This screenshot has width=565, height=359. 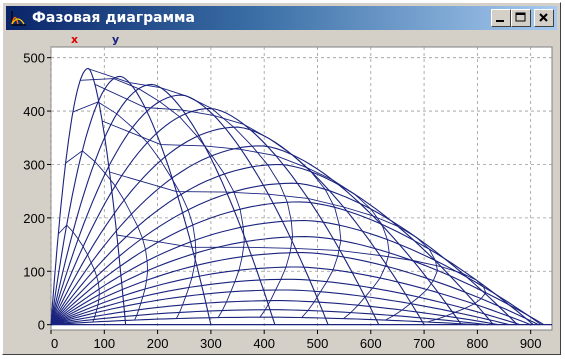 I want to click on minimize-button, so click(x=501, y=18).